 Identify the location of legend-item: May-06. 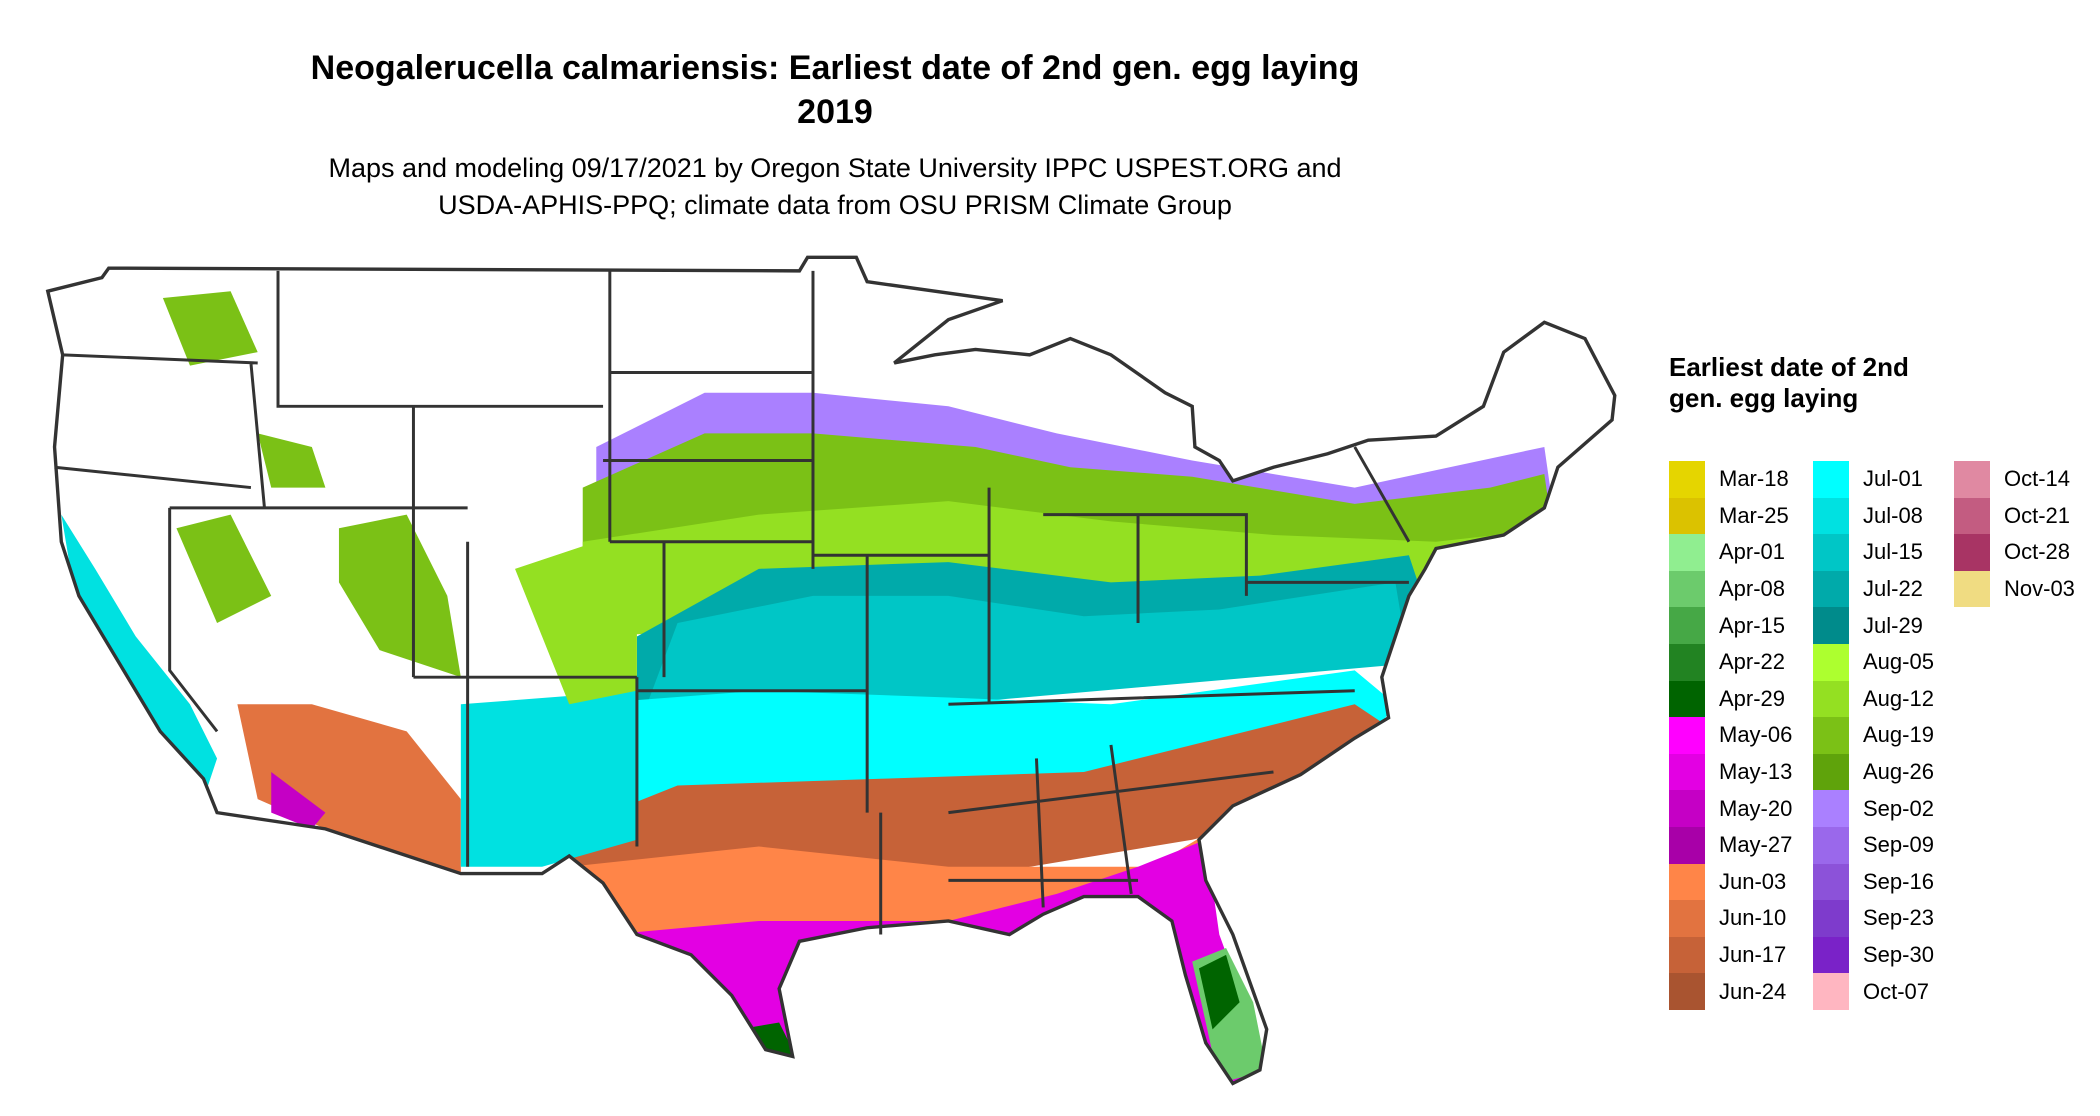
(1730, 735).